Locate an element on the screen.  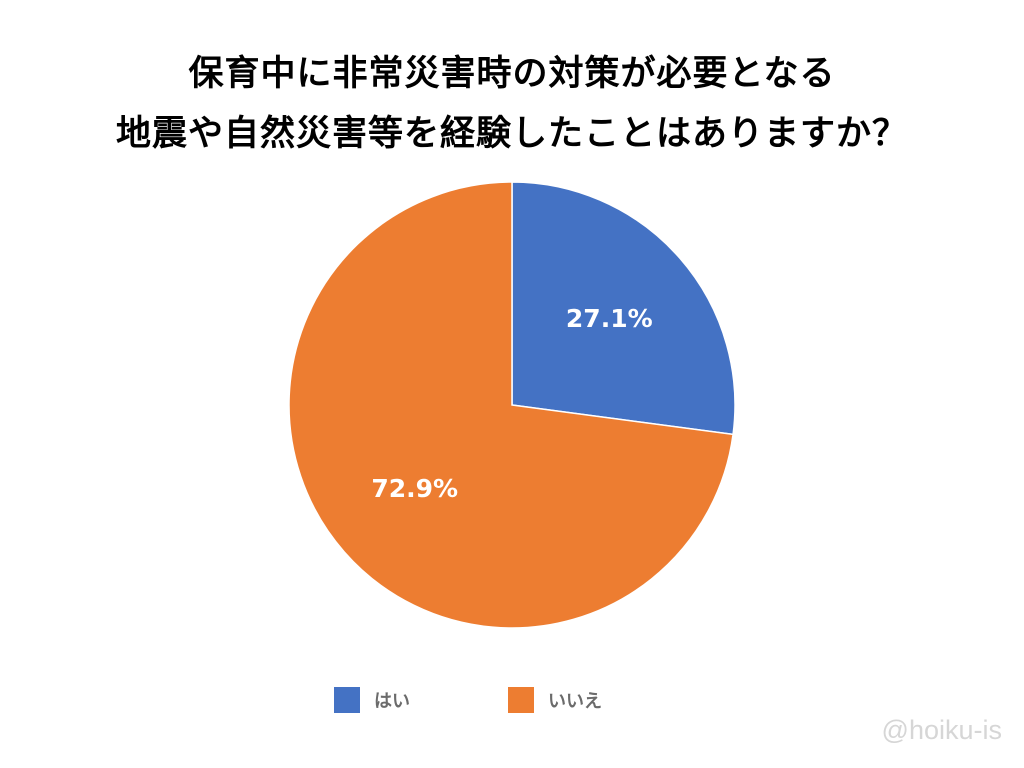
legend-item-iie: いいえ is located at coordinates (555, 700).